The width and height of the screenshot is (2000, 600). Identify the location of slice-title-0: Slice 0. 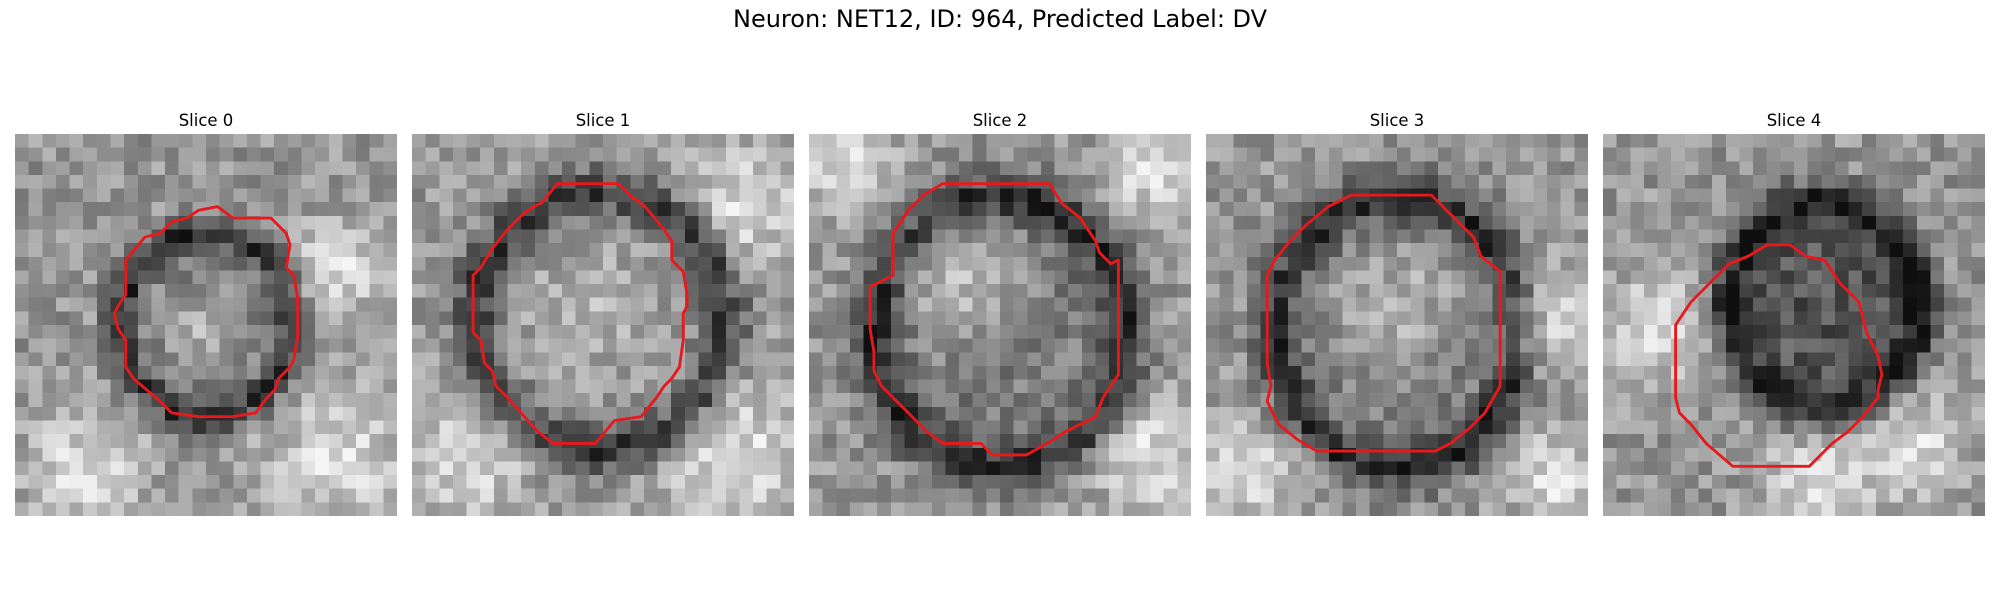
(206, 120).